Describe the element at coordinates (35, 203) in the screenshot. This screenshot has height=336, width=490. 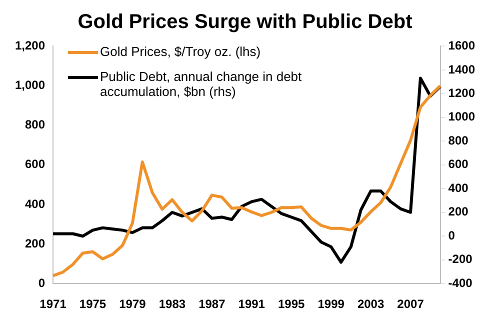
I see `y-tick-label: 400` at that location.